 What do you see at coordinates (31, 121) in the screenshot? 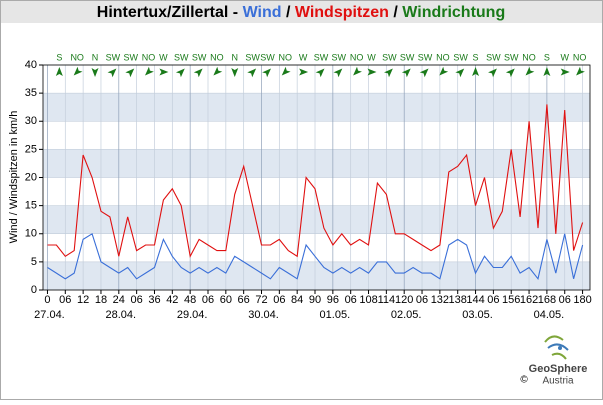
I see `y-tick-label: 30` at bounding box center [31, 121].